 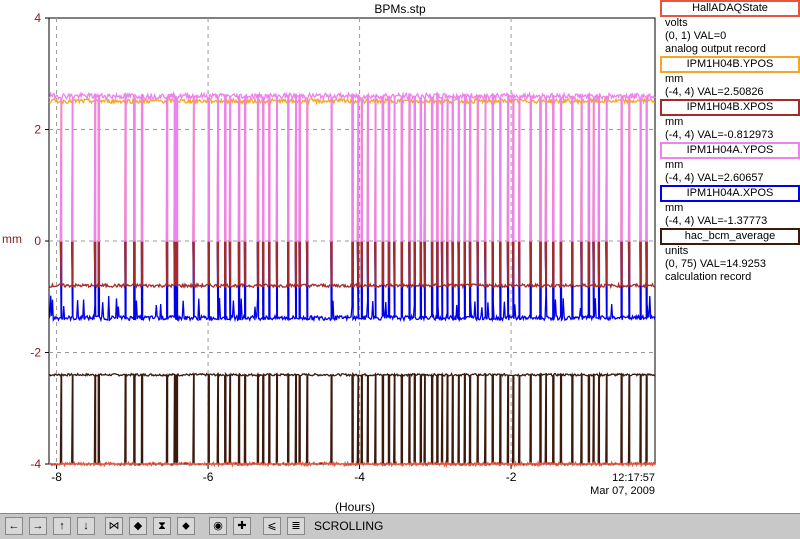 What do you see at coordinates (716, 221) in the screenshot?
I see `legend-detail: (-4, 4) VAL=-1.37773` at bounding box center [716, 221].